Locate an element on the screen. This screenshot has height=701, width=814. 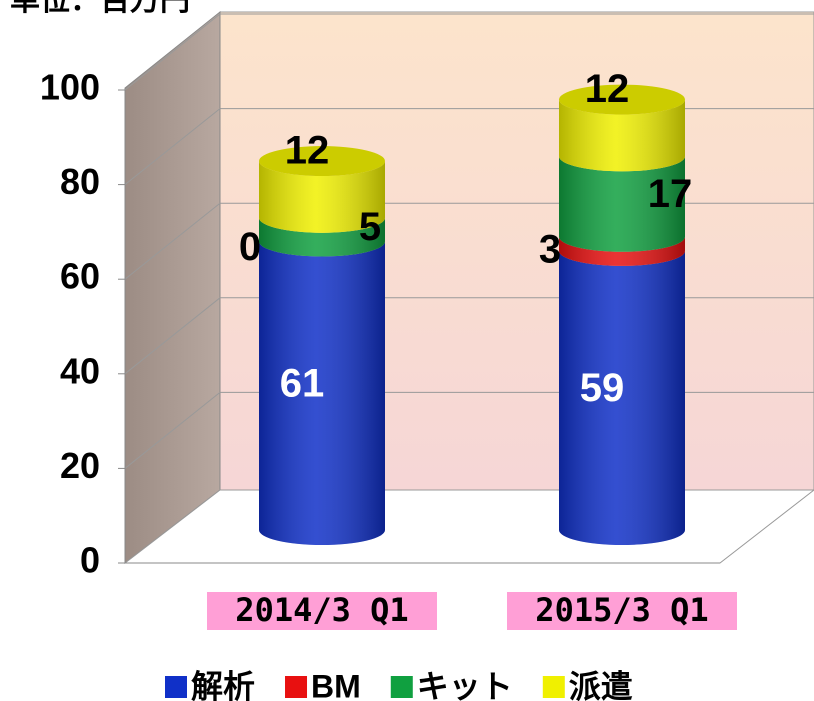
legend-label: 派遣 is located at coordinates (601, 684).